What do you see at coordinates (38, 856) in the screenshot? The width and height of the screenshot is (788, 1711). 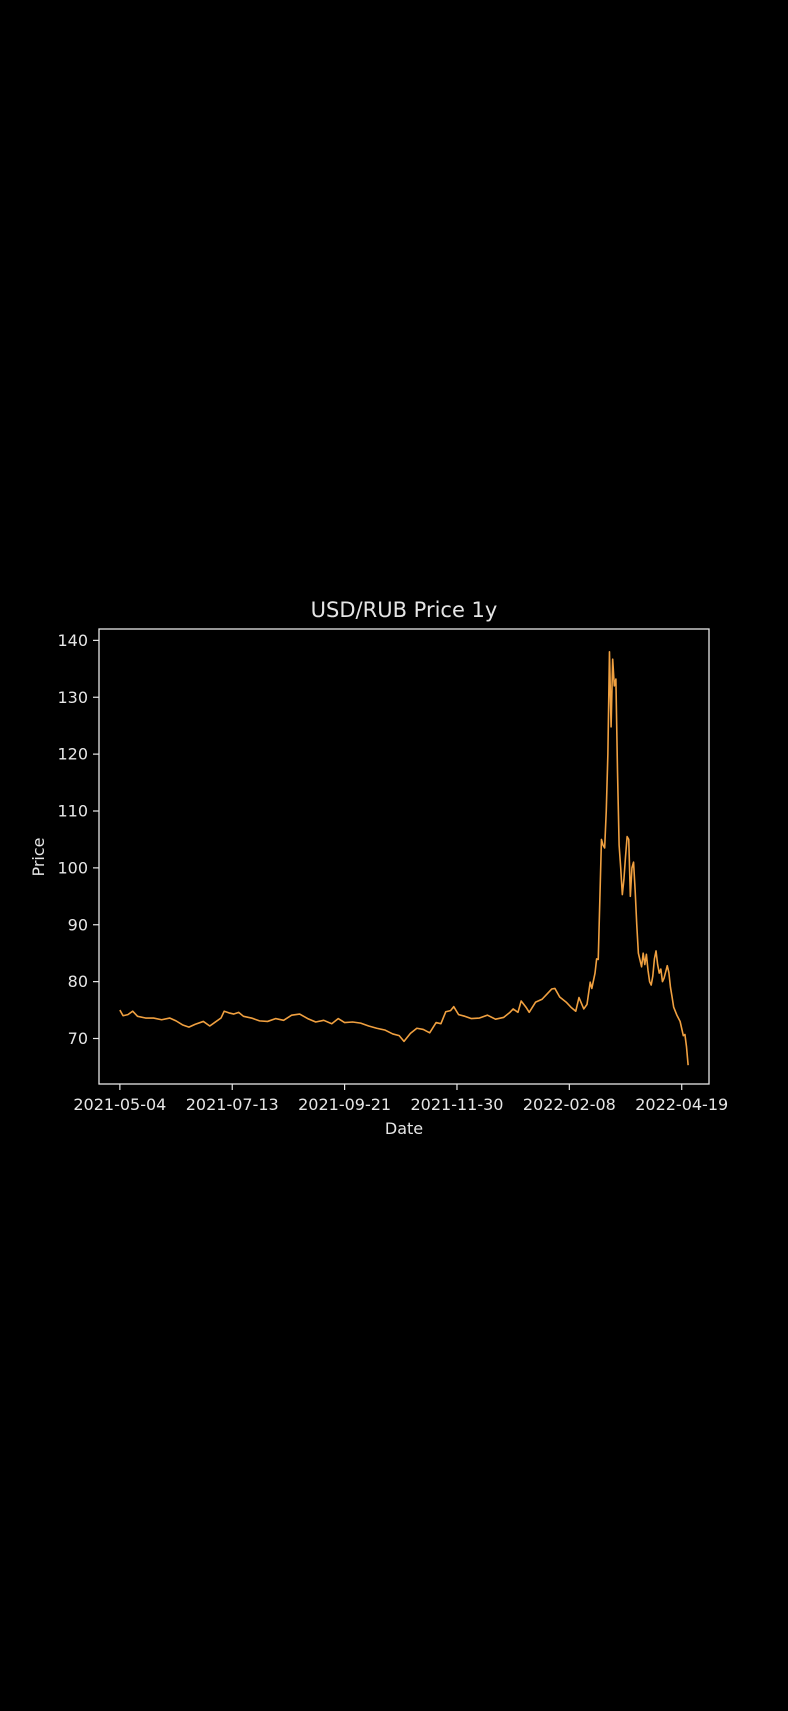 I see `y-axis-label: Price` at bounding box center [38, 856].